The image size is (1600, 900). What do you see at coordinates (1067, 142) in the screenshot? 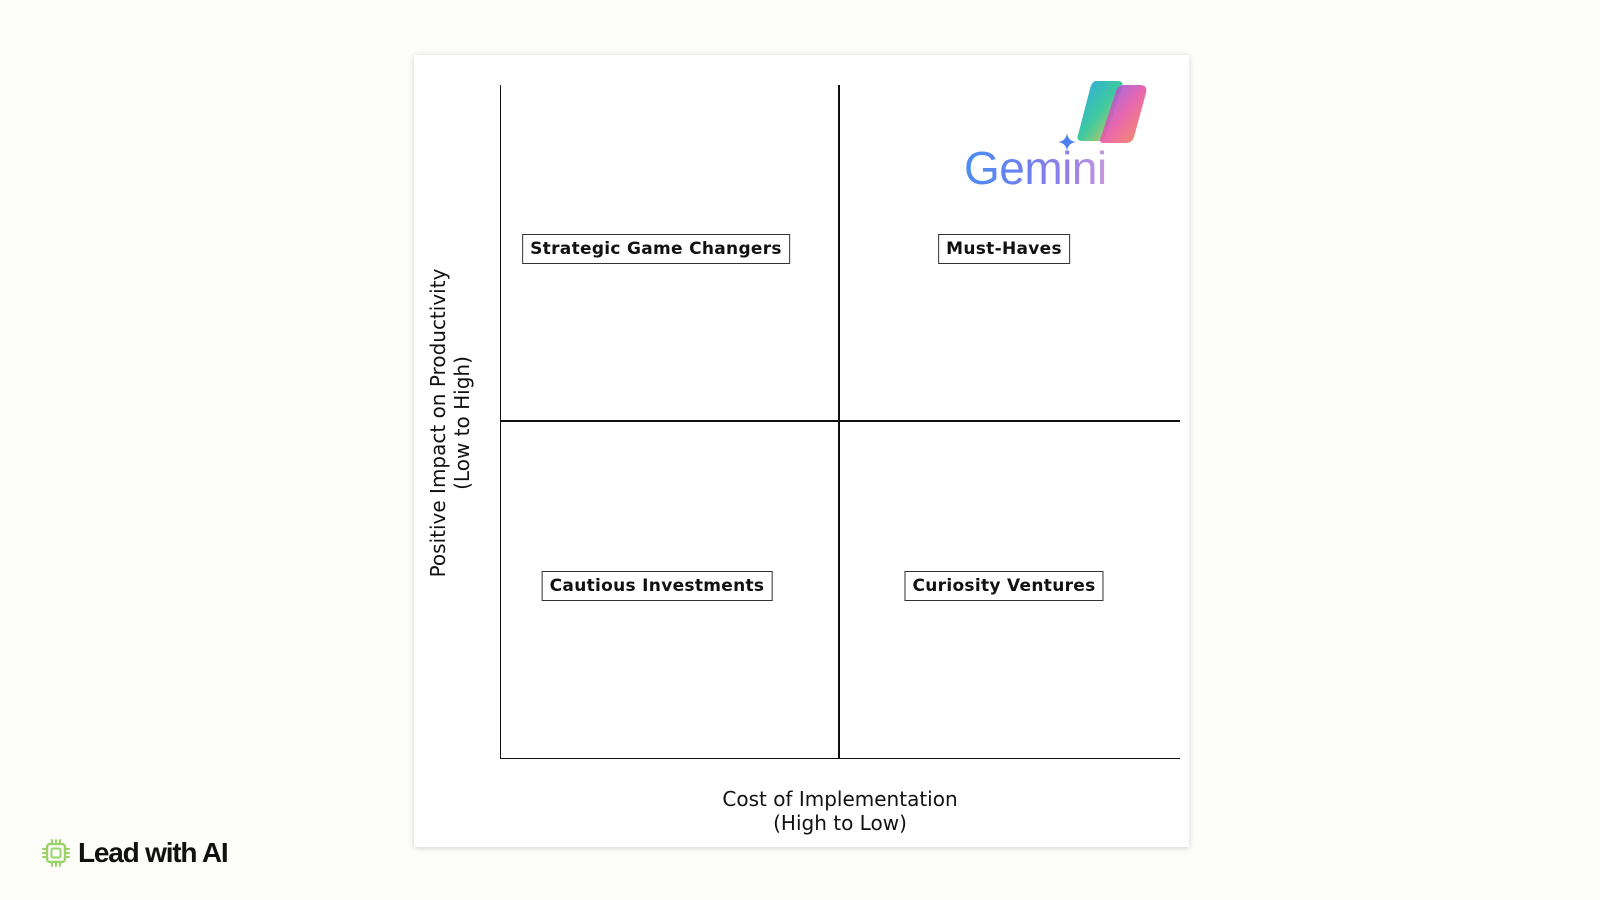
I see `gemini-sparkle-icon` at bounding box center [1067, 142].